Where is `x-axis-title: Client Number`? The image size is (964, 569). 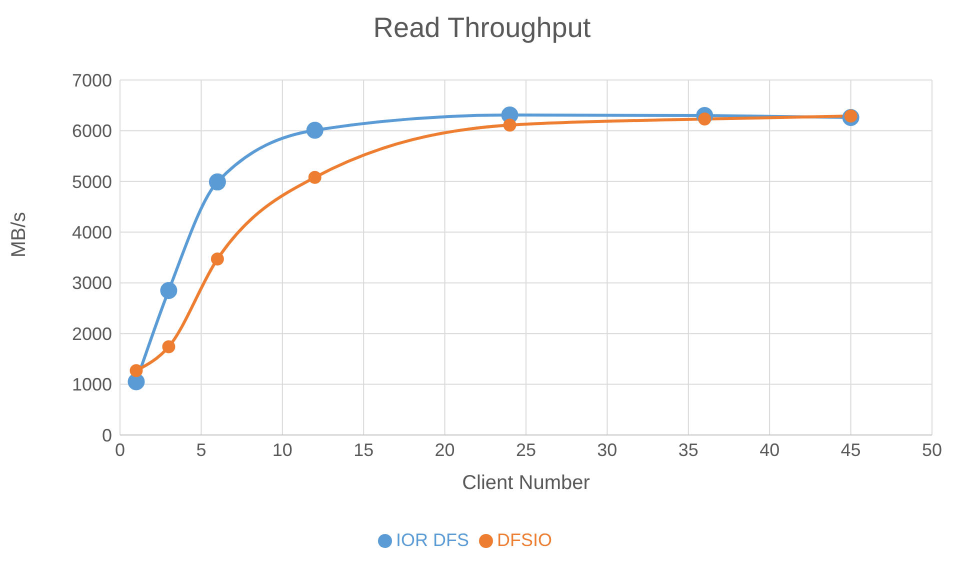
x-axis-title: Client Number is located at coordinates (526, 483).